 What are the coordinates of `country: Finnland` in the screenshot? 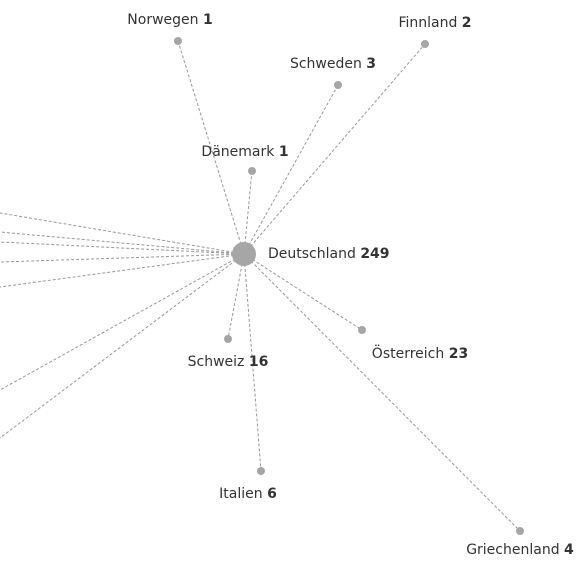 It's located at (427, 23).